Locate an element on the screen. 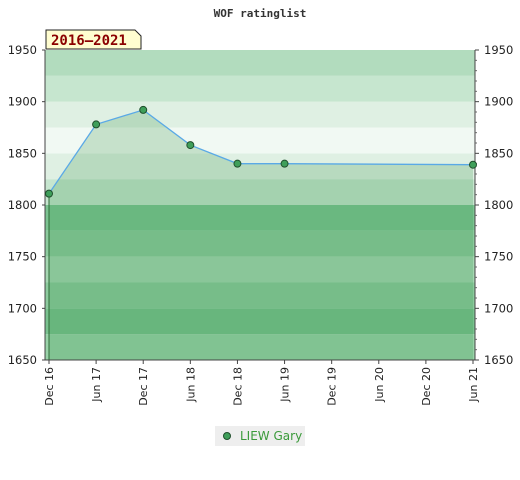  right-tick-label: 1900 is located at coordinates (498, 102).